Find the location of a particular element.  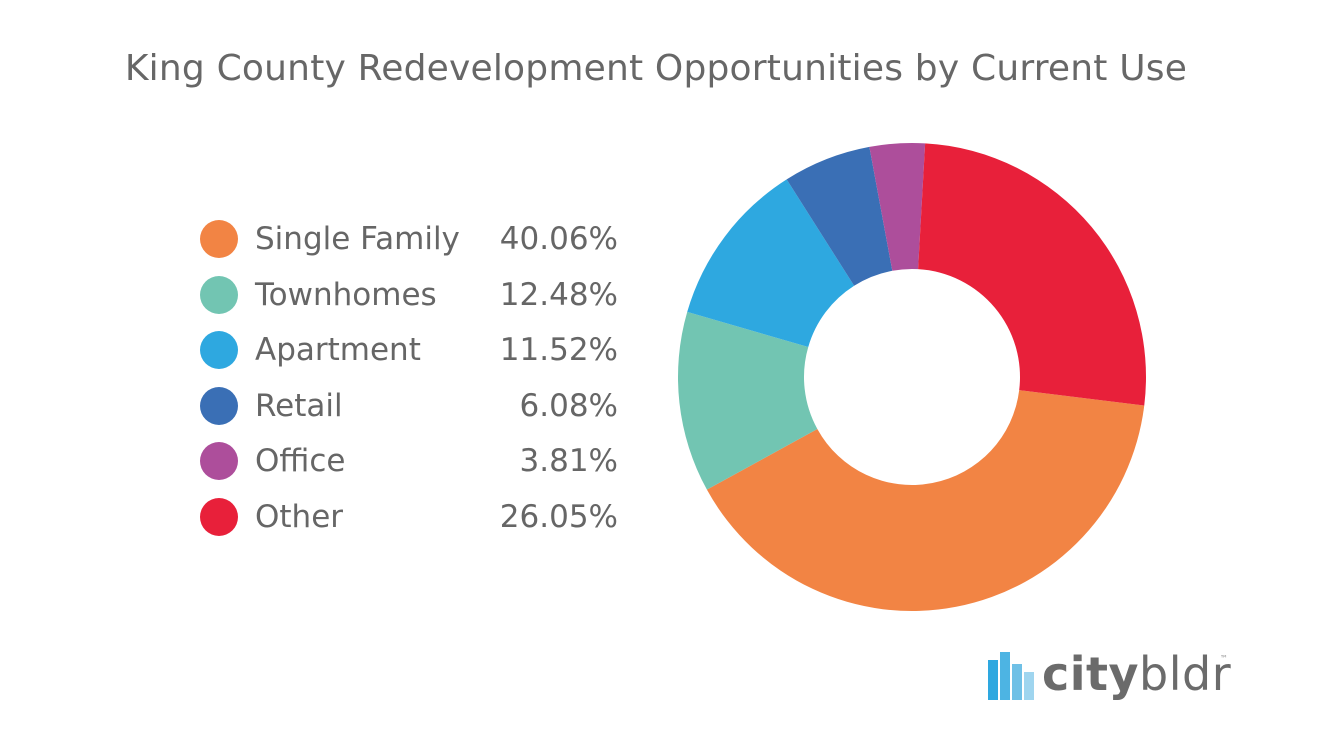

logo-bars-icon is located at coordinates (1011, 676).